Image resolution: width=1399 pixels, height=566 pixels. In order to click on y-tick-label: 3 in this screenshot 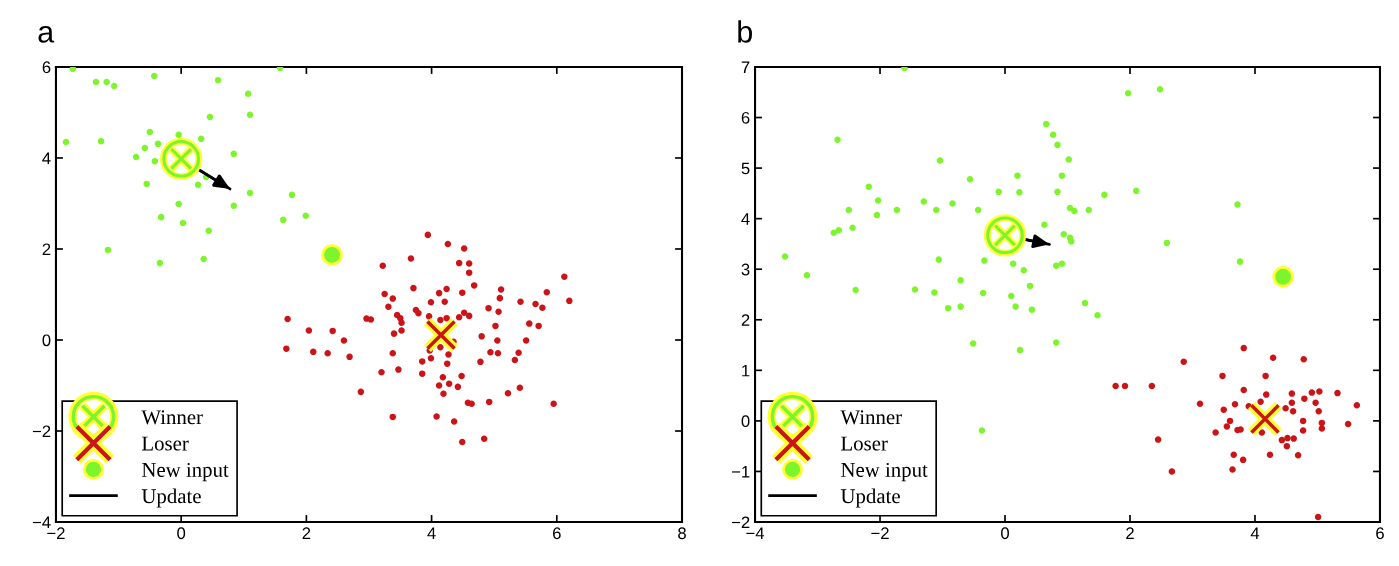, I will do `click(745, 269)`.